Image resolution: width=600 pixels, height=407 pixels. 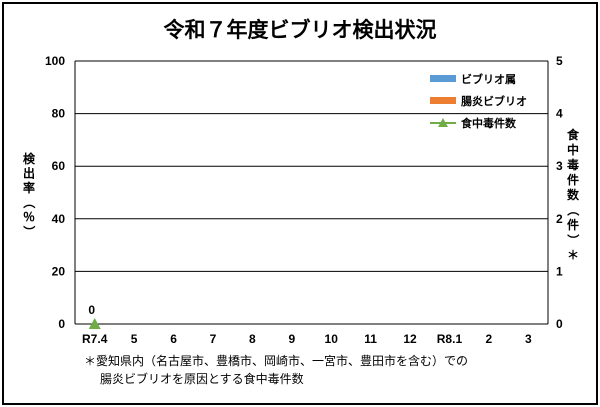 I want to click on y2-tick-label: 3, so click(x=559, y=166).